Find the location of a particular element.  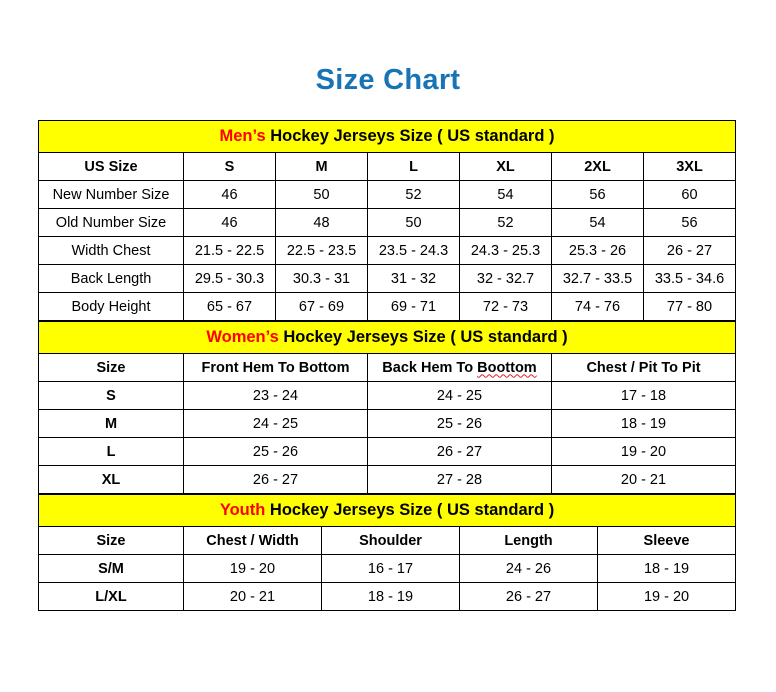

womens-row-2-val-1: 26 - 27 is located at coordinates (459, 451).